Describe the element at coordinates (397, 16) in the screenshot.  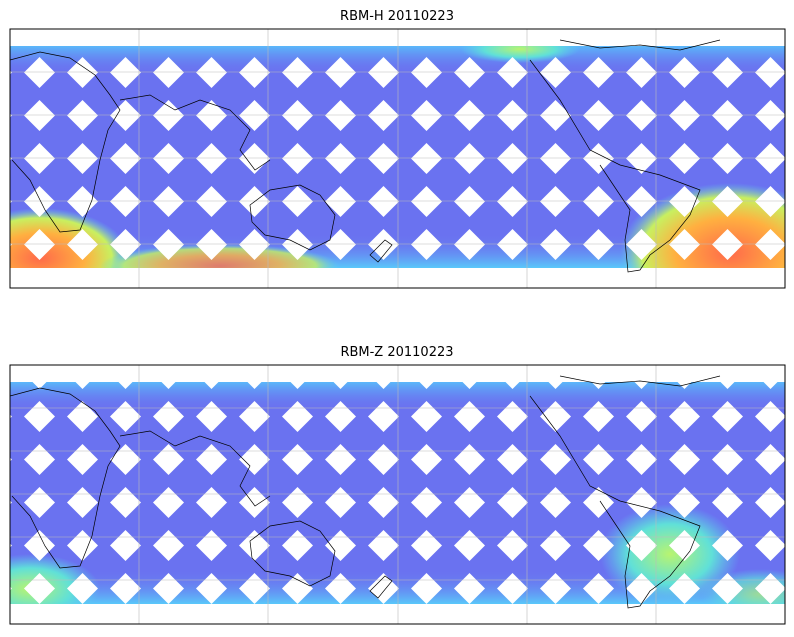
I see `panel-title: RBM-H 20110223` at that location.